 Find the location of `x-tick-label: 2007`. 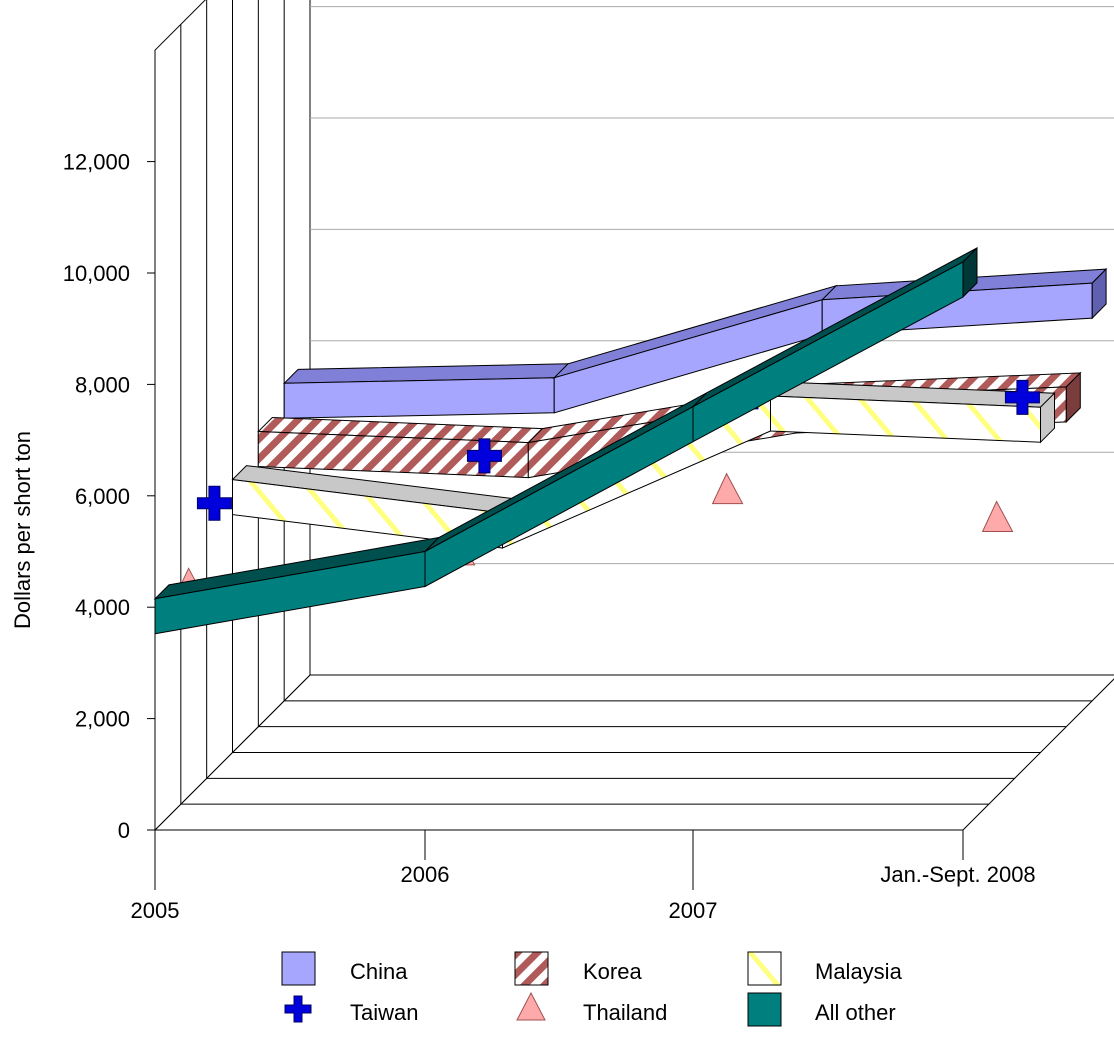

x-tick-label: 2007 is located at coordinates (693, 910).